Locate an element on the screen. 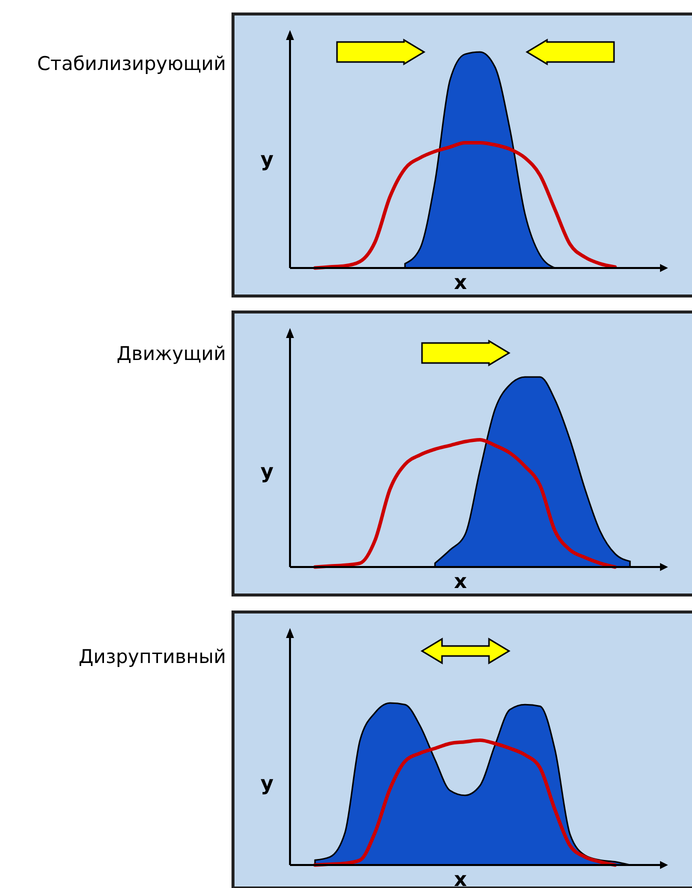  text: Стабилизирующий is located at coordinates (131, 64).